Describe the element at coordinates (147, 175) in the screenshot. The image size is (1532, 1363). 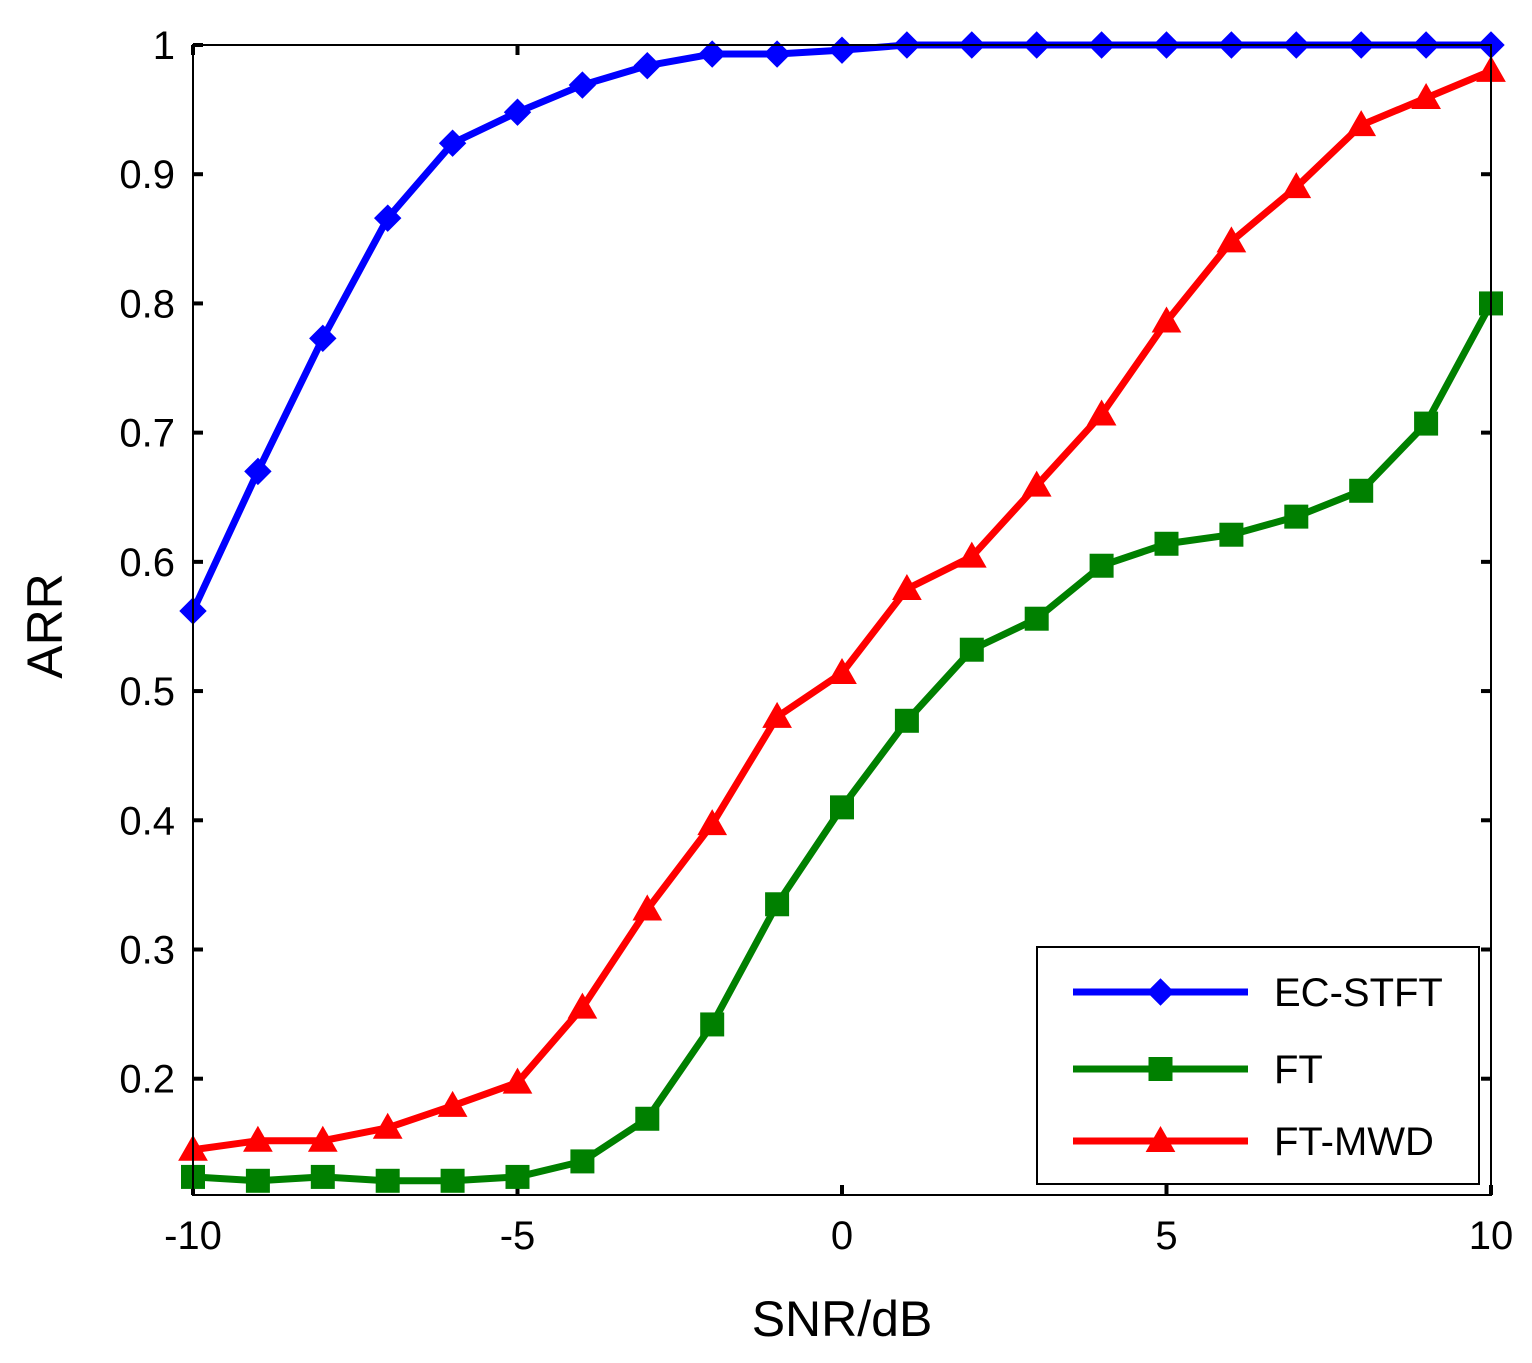
I see `y-tick-label: 0.9` at that location.